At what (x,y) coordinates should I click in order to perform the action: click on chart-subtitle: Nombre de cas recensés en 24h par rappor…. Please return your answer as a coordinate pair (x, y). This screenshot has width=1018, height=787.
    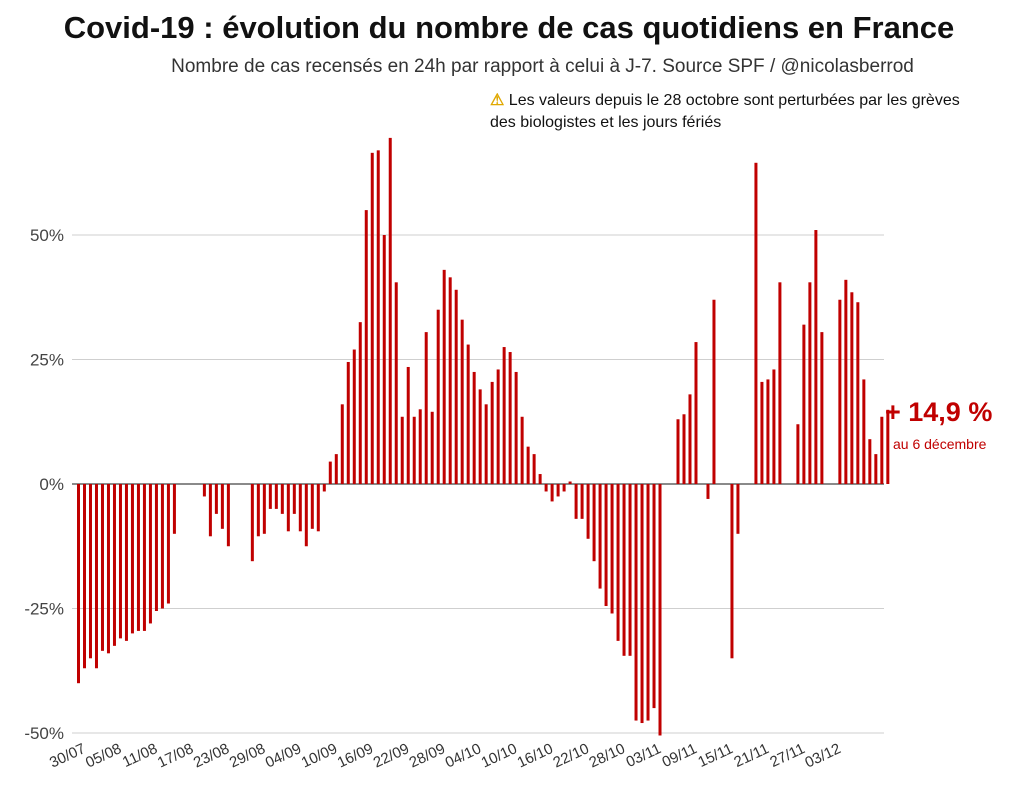
    Looking at the image, I should click on (542, 66).